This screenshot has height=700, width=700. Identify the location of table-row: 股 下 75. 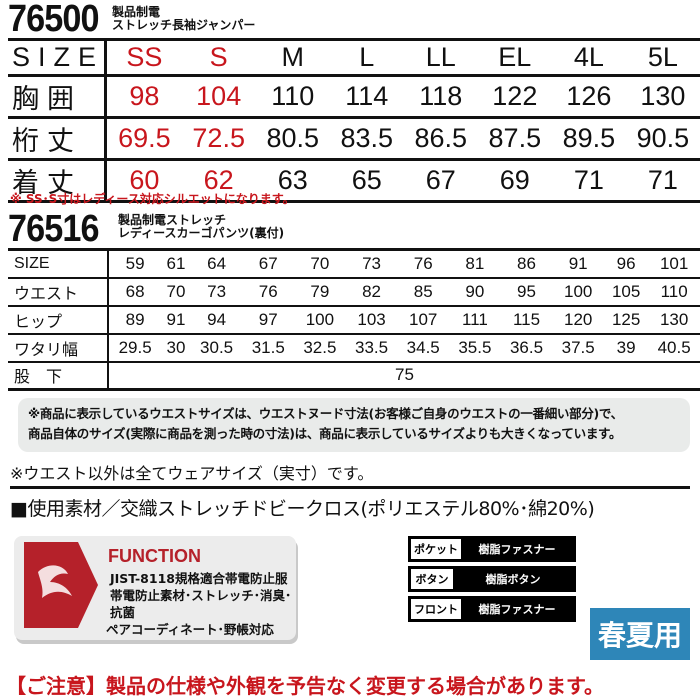
(354, 376).